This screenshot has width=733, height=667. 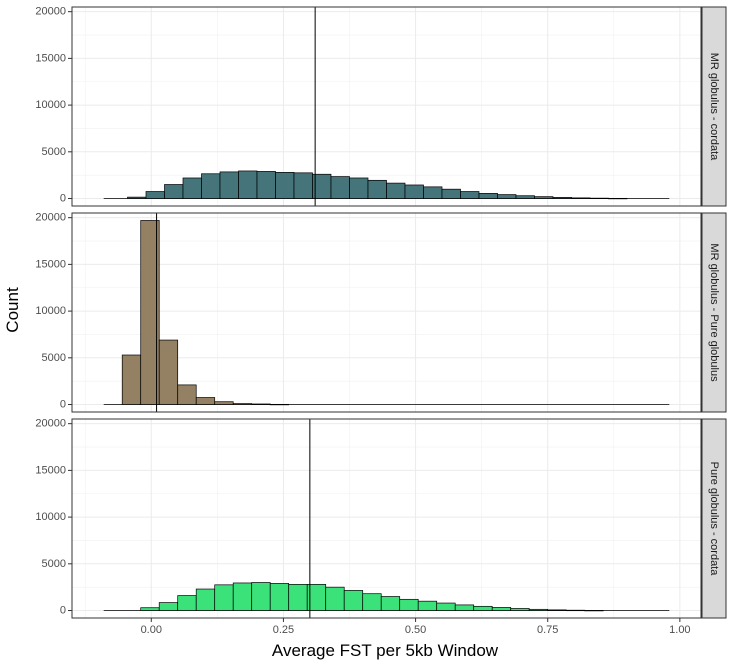 I want to click on facet-strip-label: MR globulus - cordata, so click(x=714, y=107).